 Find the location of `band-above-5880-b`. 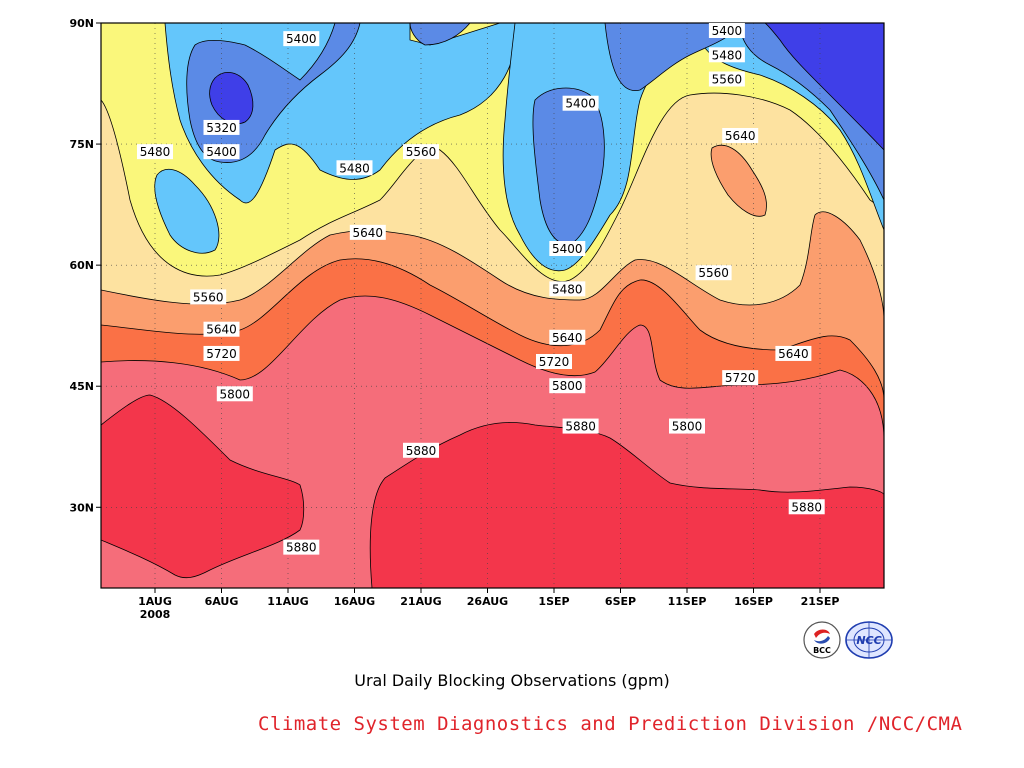

band-above-5880-b is located at coordinates (626, 505).